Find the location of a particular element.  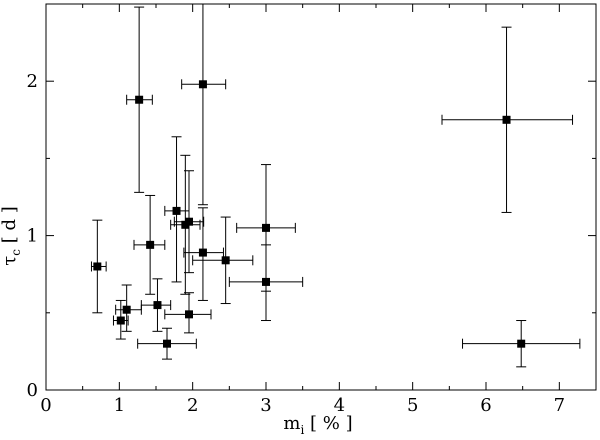

x-tick-label: 3 is located at coordinates (265, 405).